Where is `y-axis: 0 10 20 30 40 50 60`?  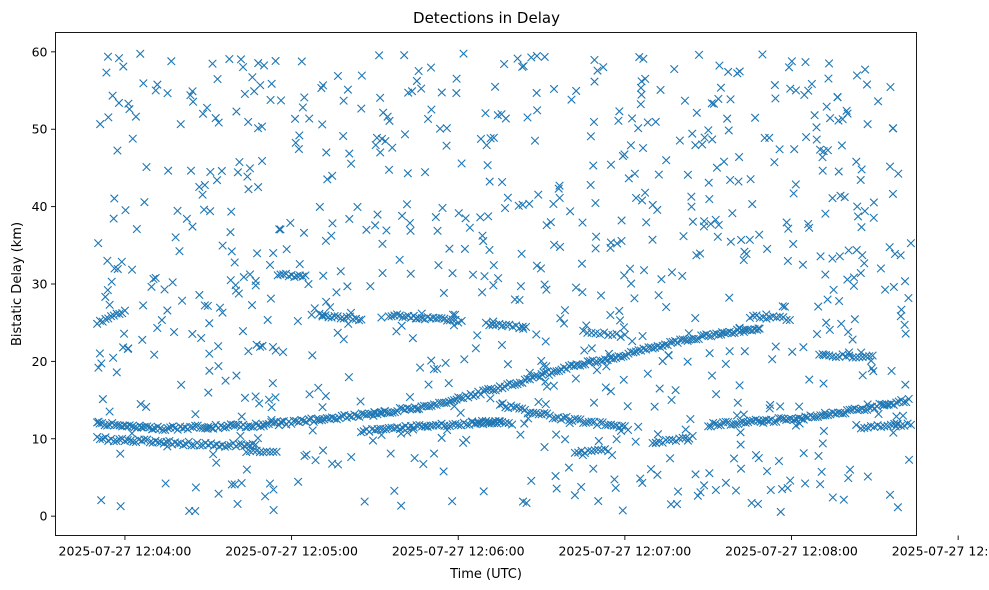
y-axis: 0 10 20 30 40 50 60 is located at coordinates (44, 284).